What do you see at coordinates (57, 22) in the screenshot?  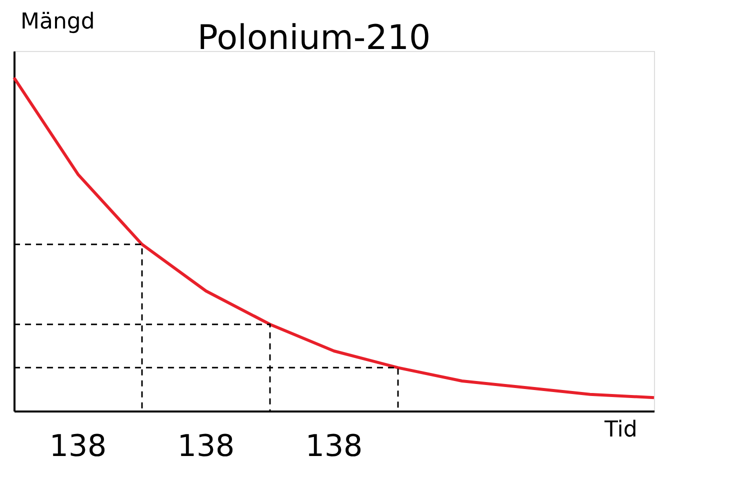 I see `y-axis-title: Mängd` at bounding box center [57, 22].